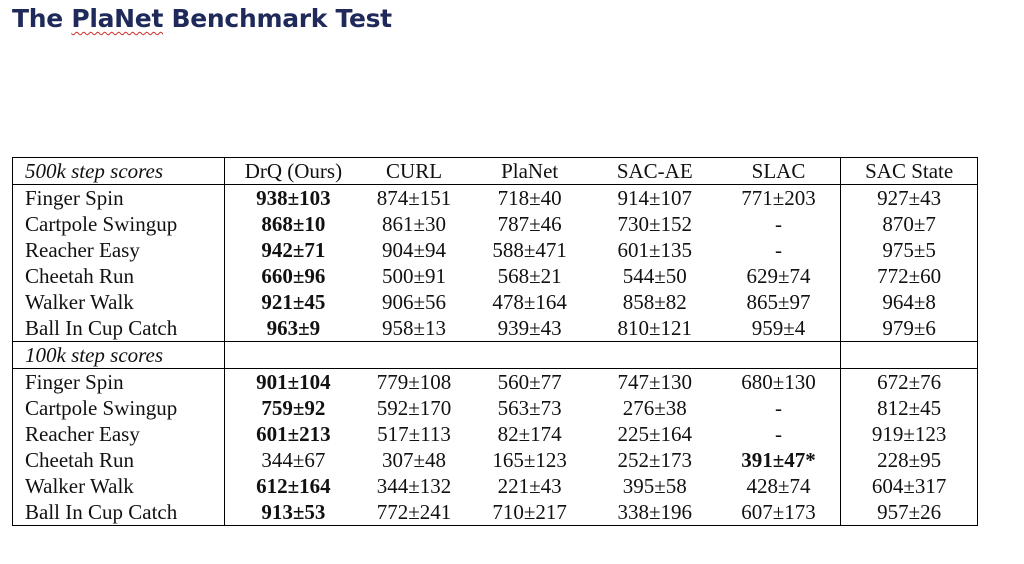  Describe the element at coordinates (654, 408) in the screenshot. I see `score-cell: 276±38` at that location.